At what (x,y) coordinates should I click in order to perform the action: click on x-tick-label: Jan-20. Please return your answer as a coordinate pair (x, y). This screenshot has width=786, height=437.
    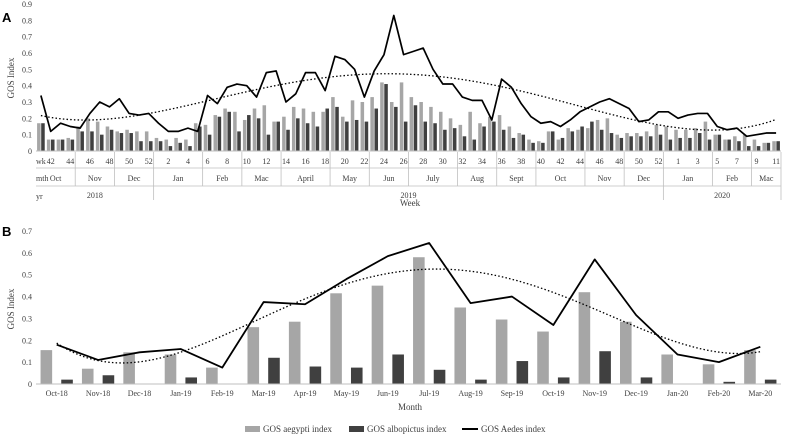
    Looking at the image, I should click on (677, 393).